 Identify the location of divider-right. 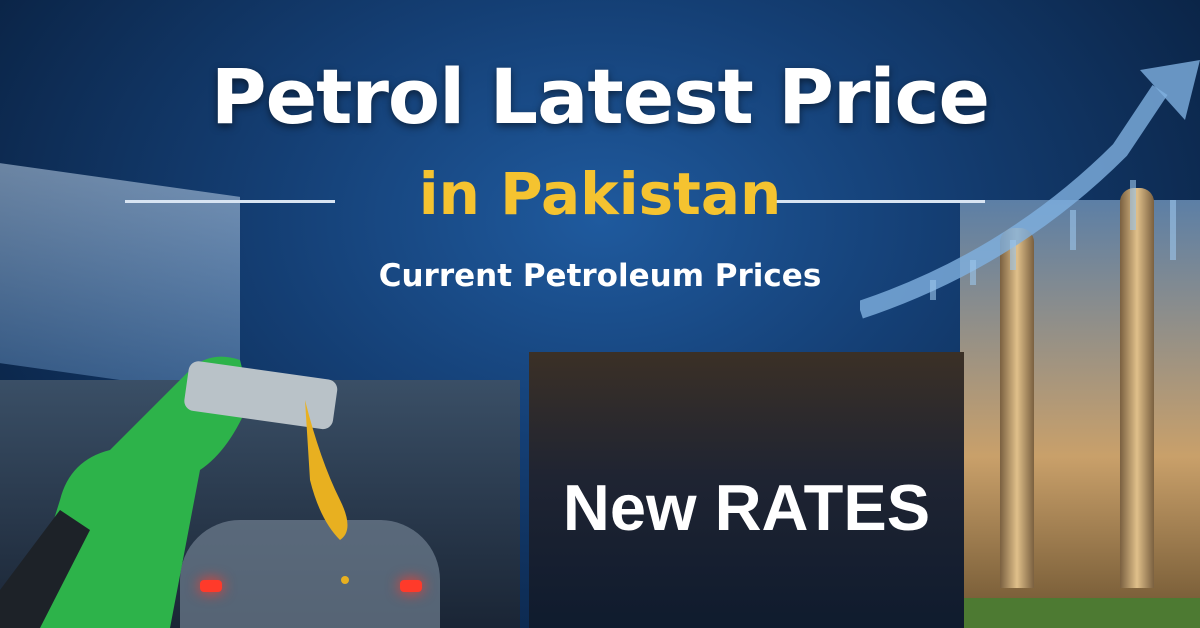
(880, 201).